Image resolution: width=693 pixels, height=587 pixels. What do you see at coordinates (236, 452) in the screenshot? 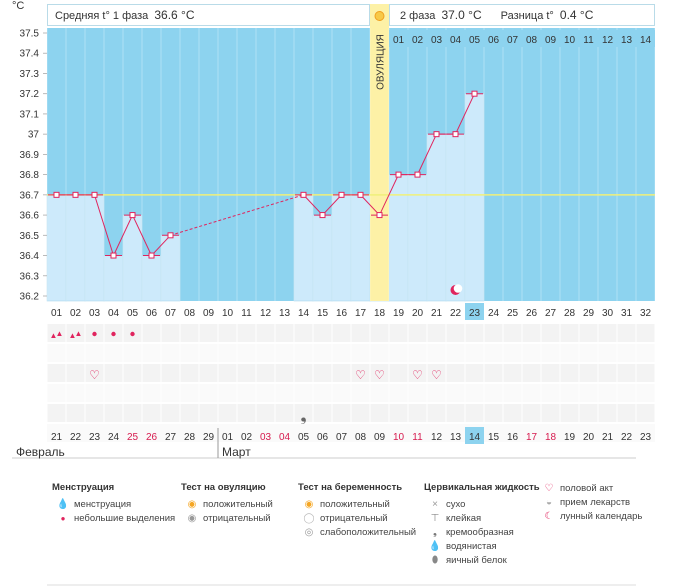
I see `month-march: Март` at bounding box center [236, 452].